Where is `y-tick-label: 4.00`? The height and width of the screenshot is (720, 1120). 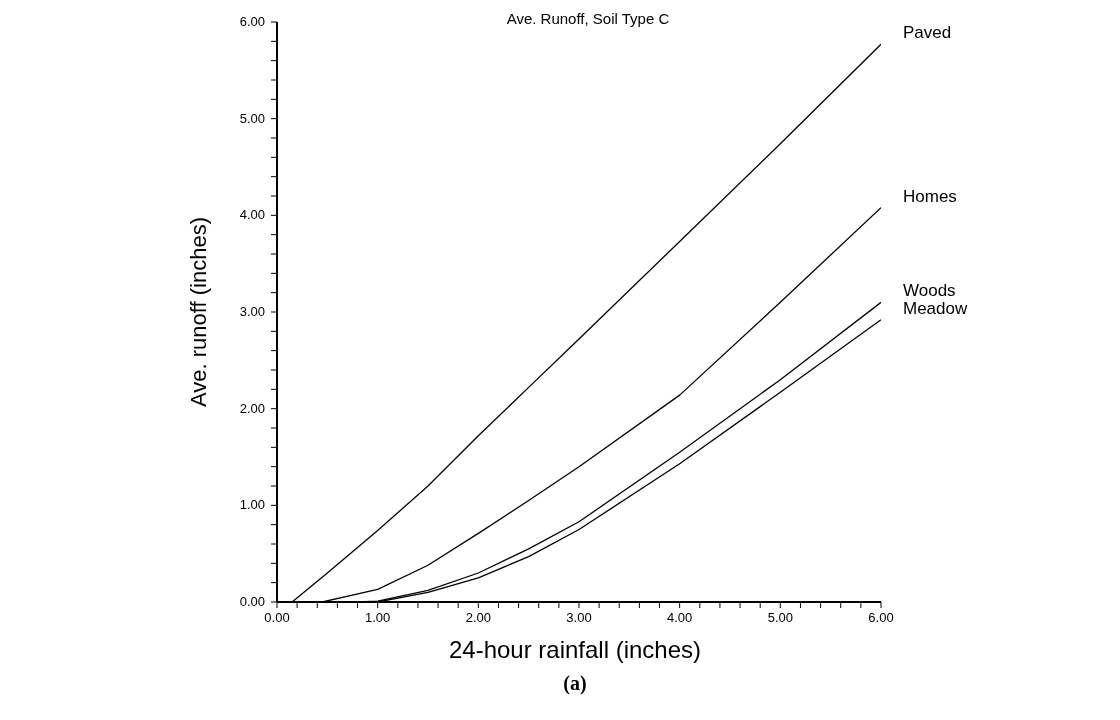 y-tick-label: 4.00 is located at coordinates (252, 215).